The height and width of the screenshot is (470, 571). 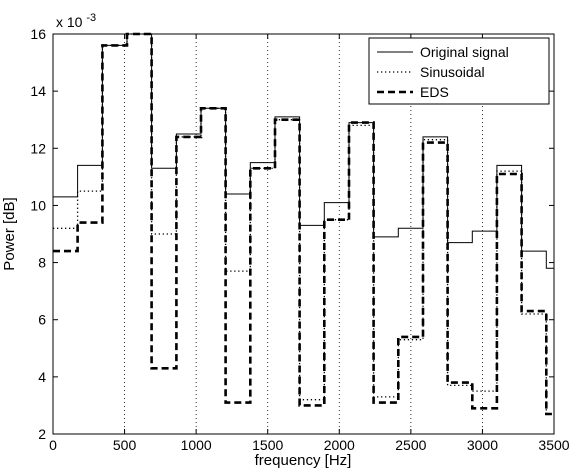 I want to click on y-tick-label-6: 6, so click(x=42, y=320).